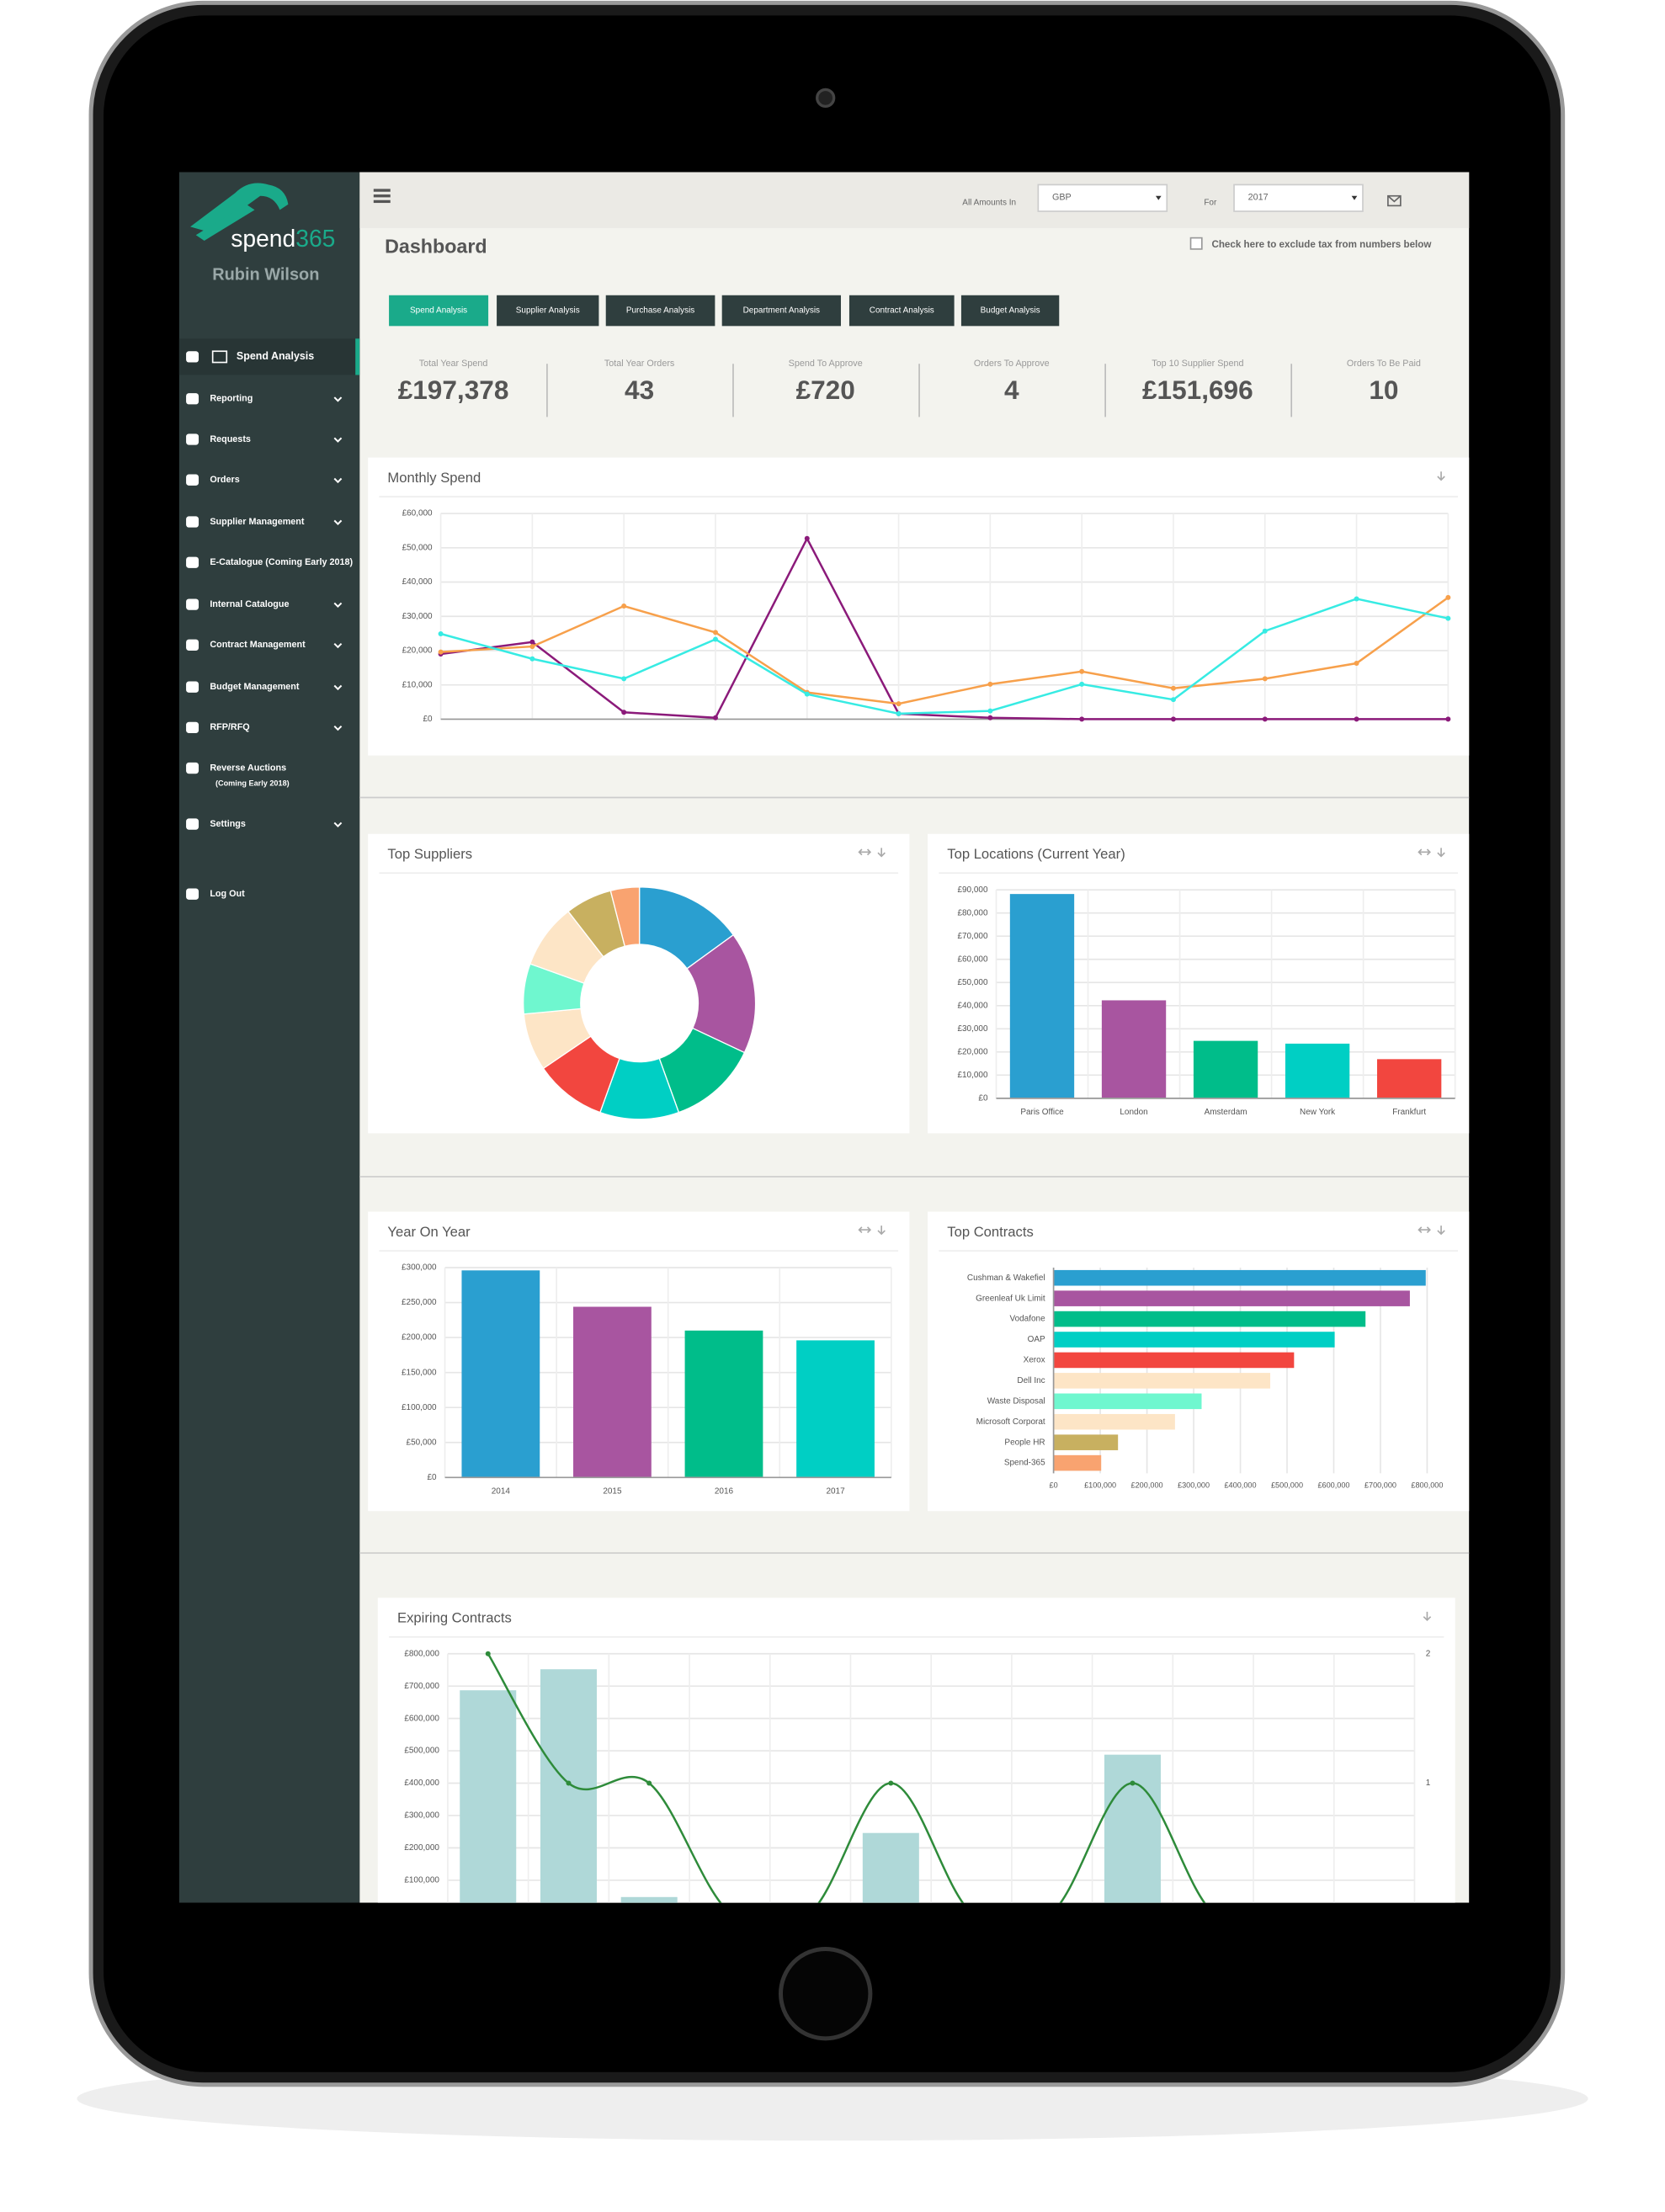 The width and height of the screenshot is (1665, 2212). I want to click on tab: Contract Analysis, so click(901, 311).